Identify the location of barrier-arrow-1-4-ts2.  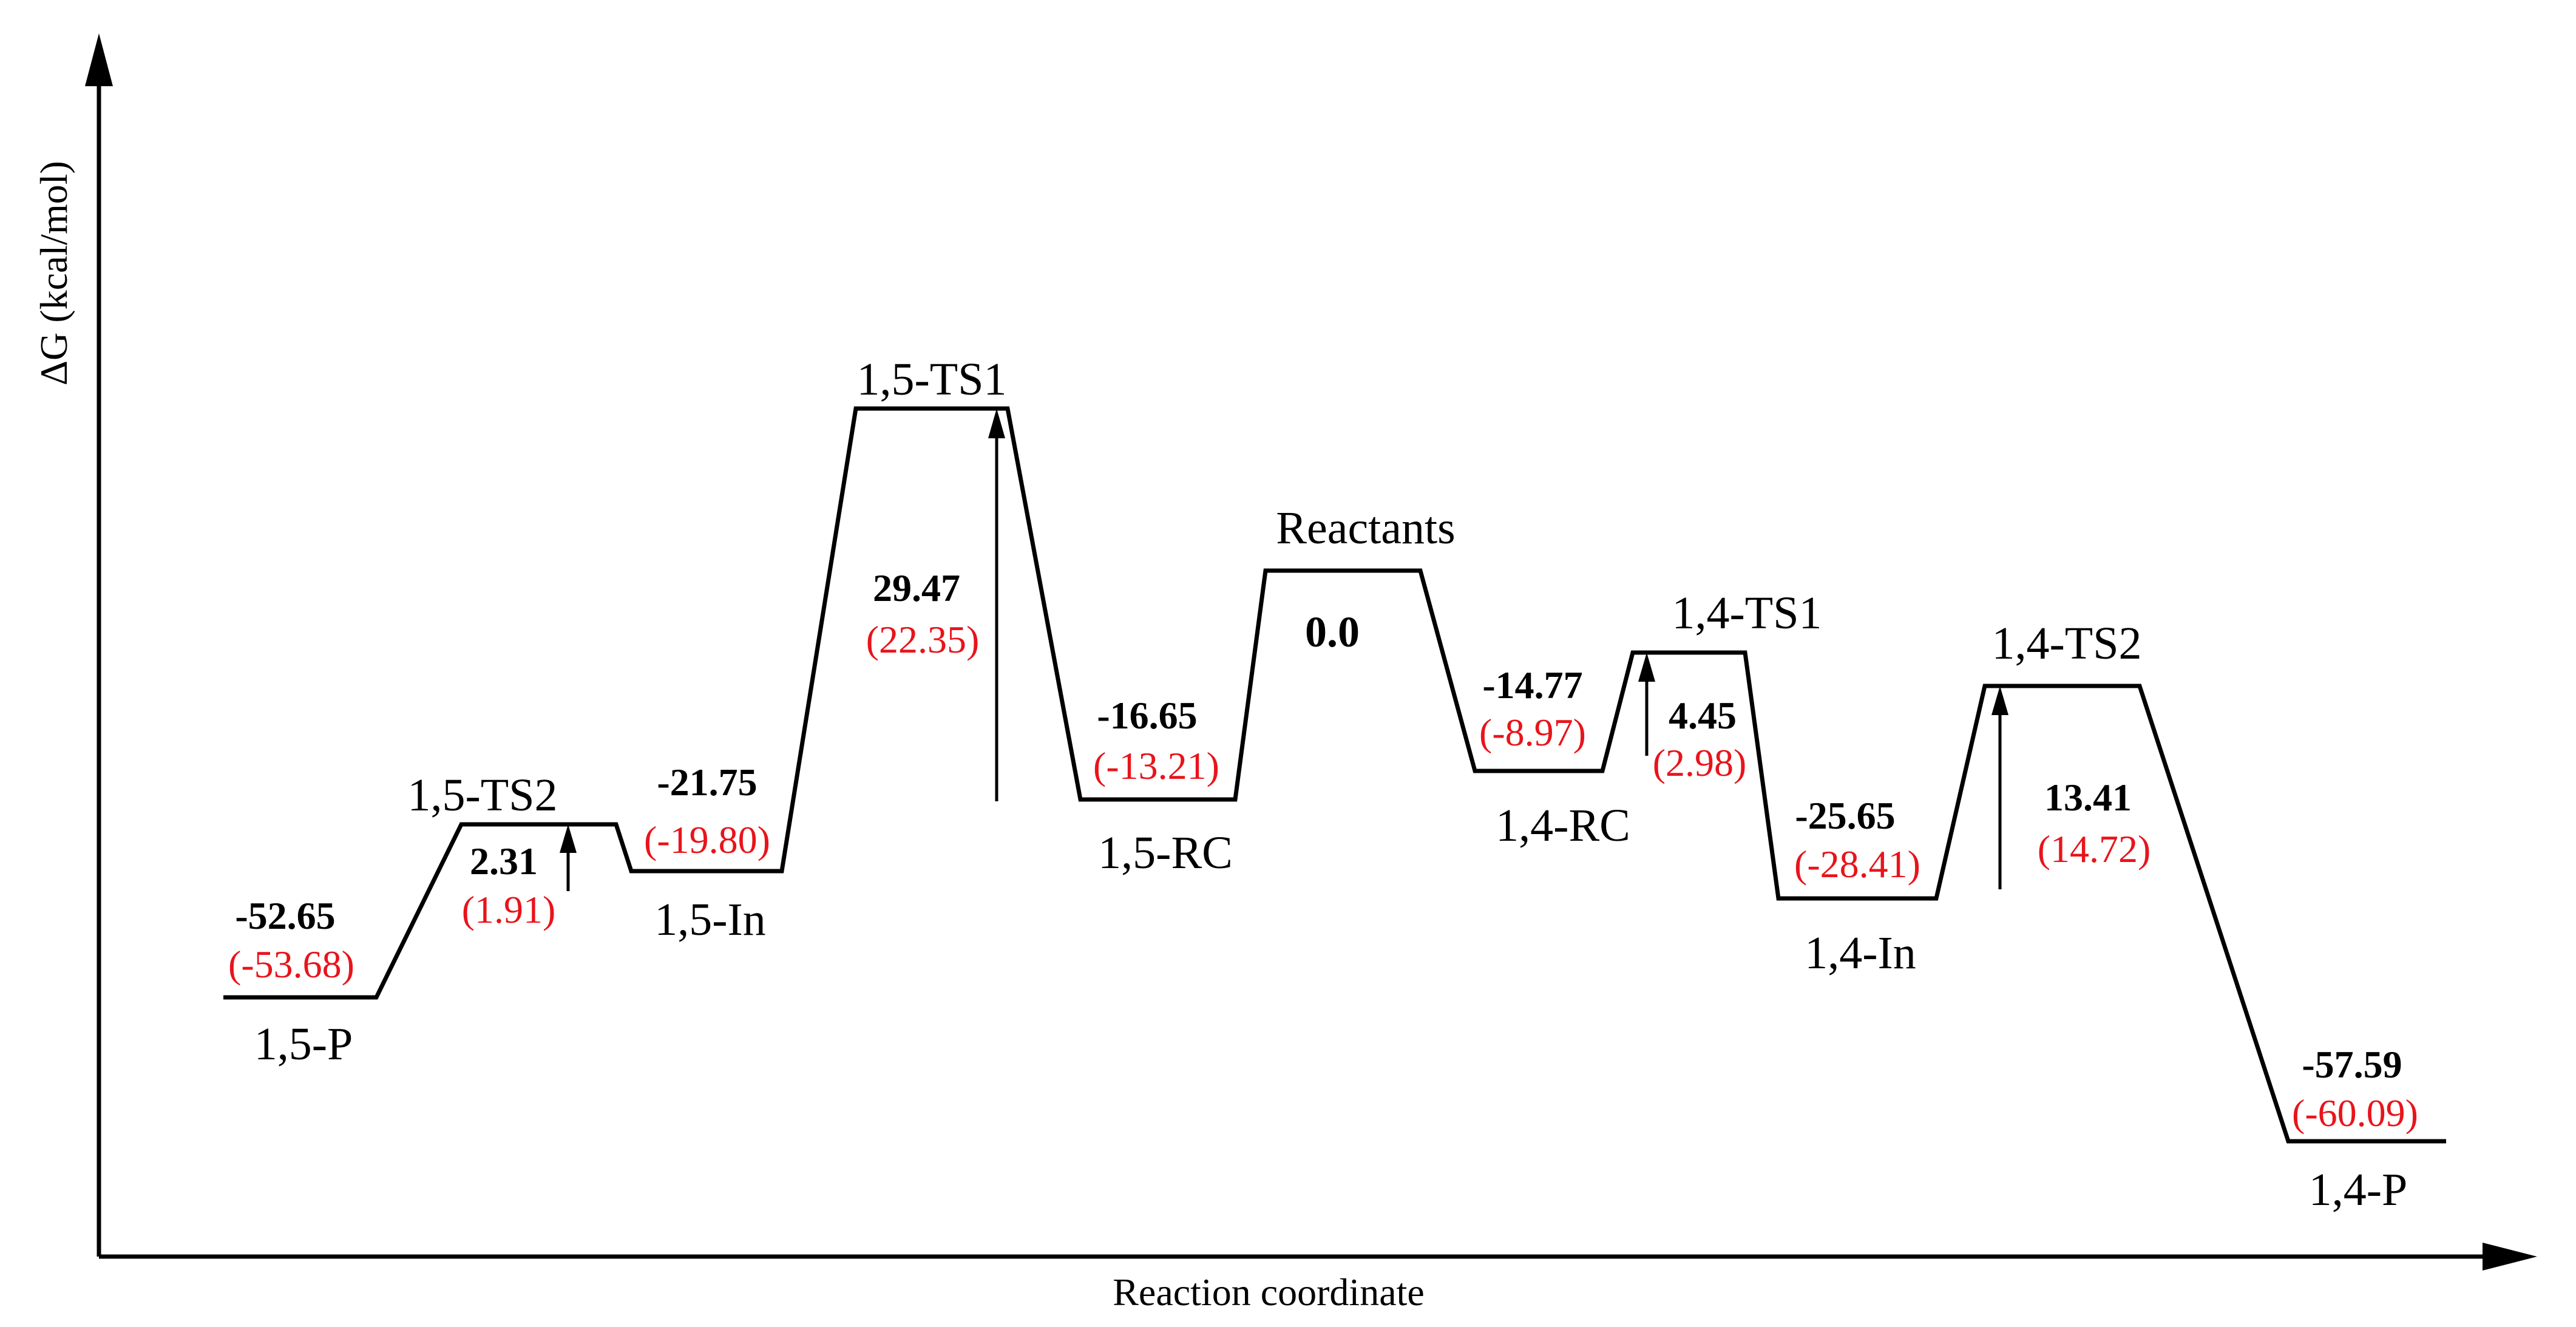
(1999, 787).